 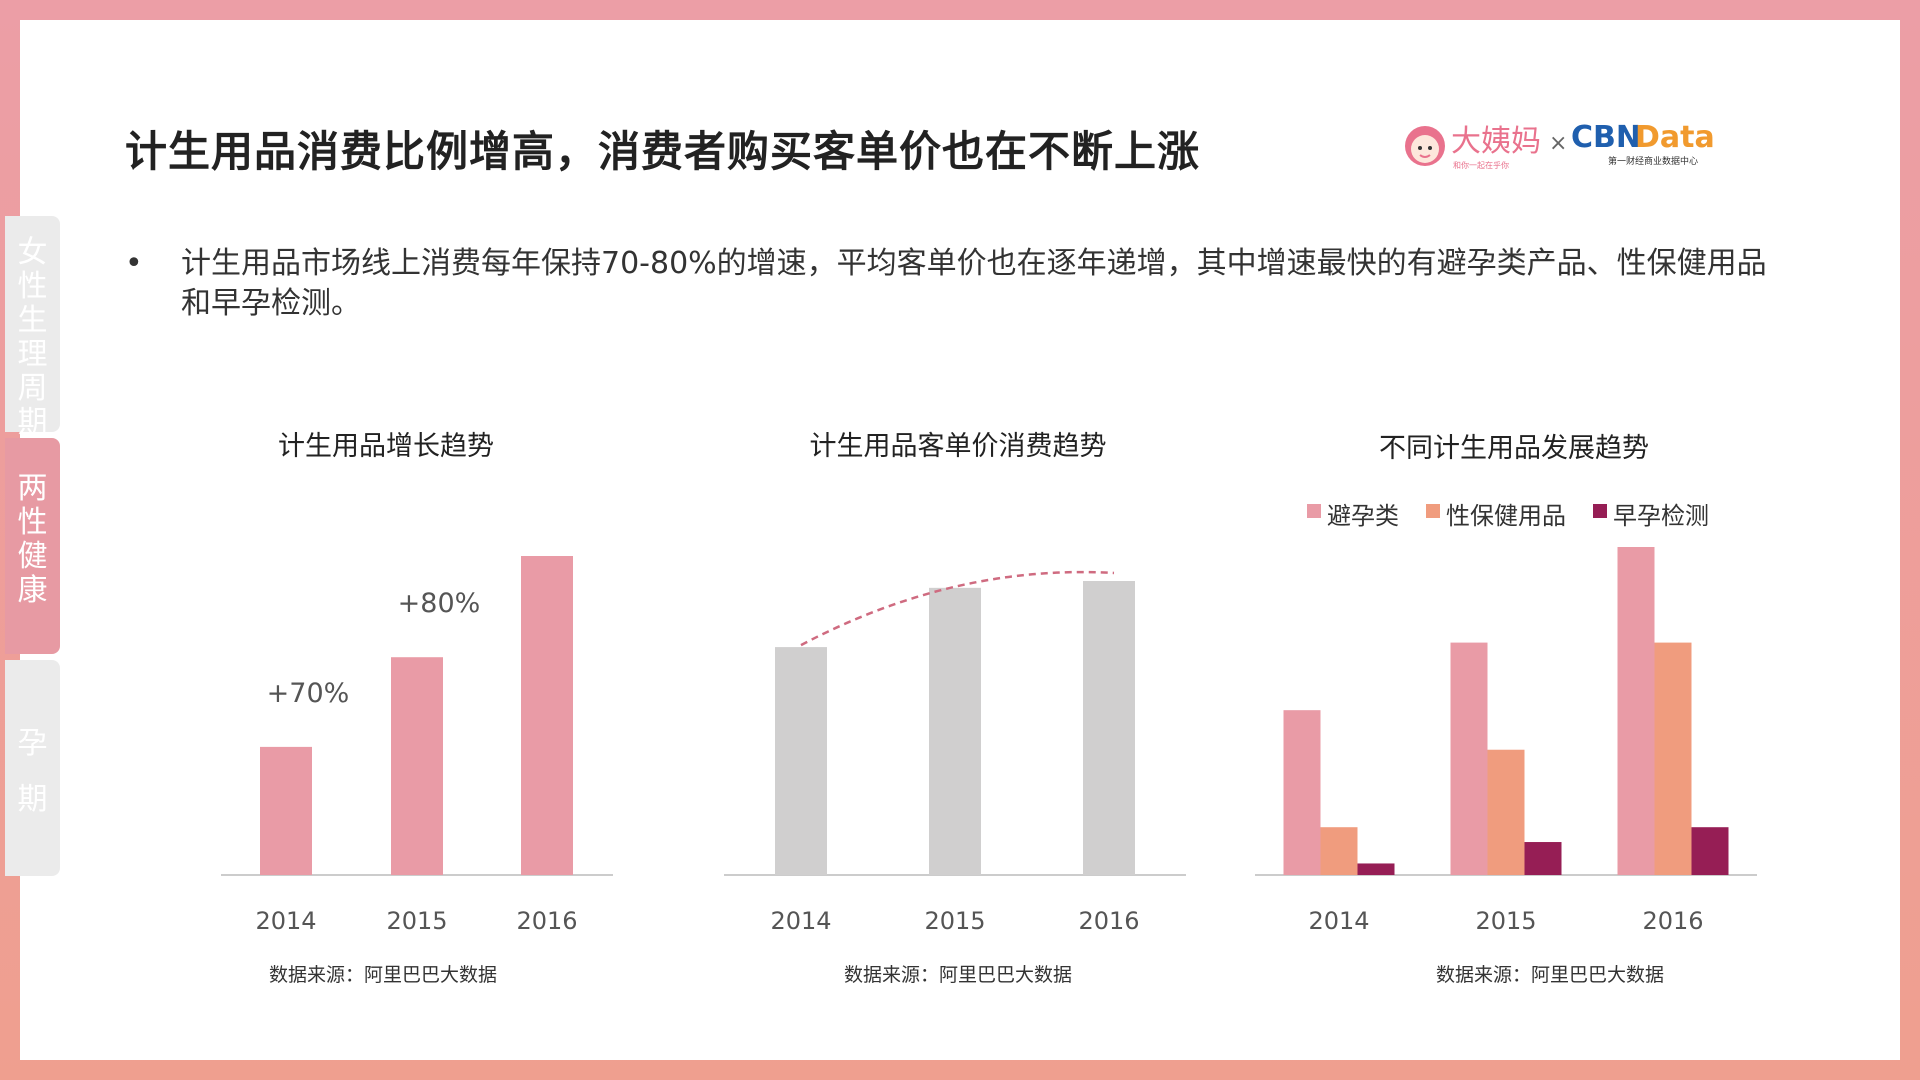 I want to click on tab-label: 孕期, so click(x=32, y=772).